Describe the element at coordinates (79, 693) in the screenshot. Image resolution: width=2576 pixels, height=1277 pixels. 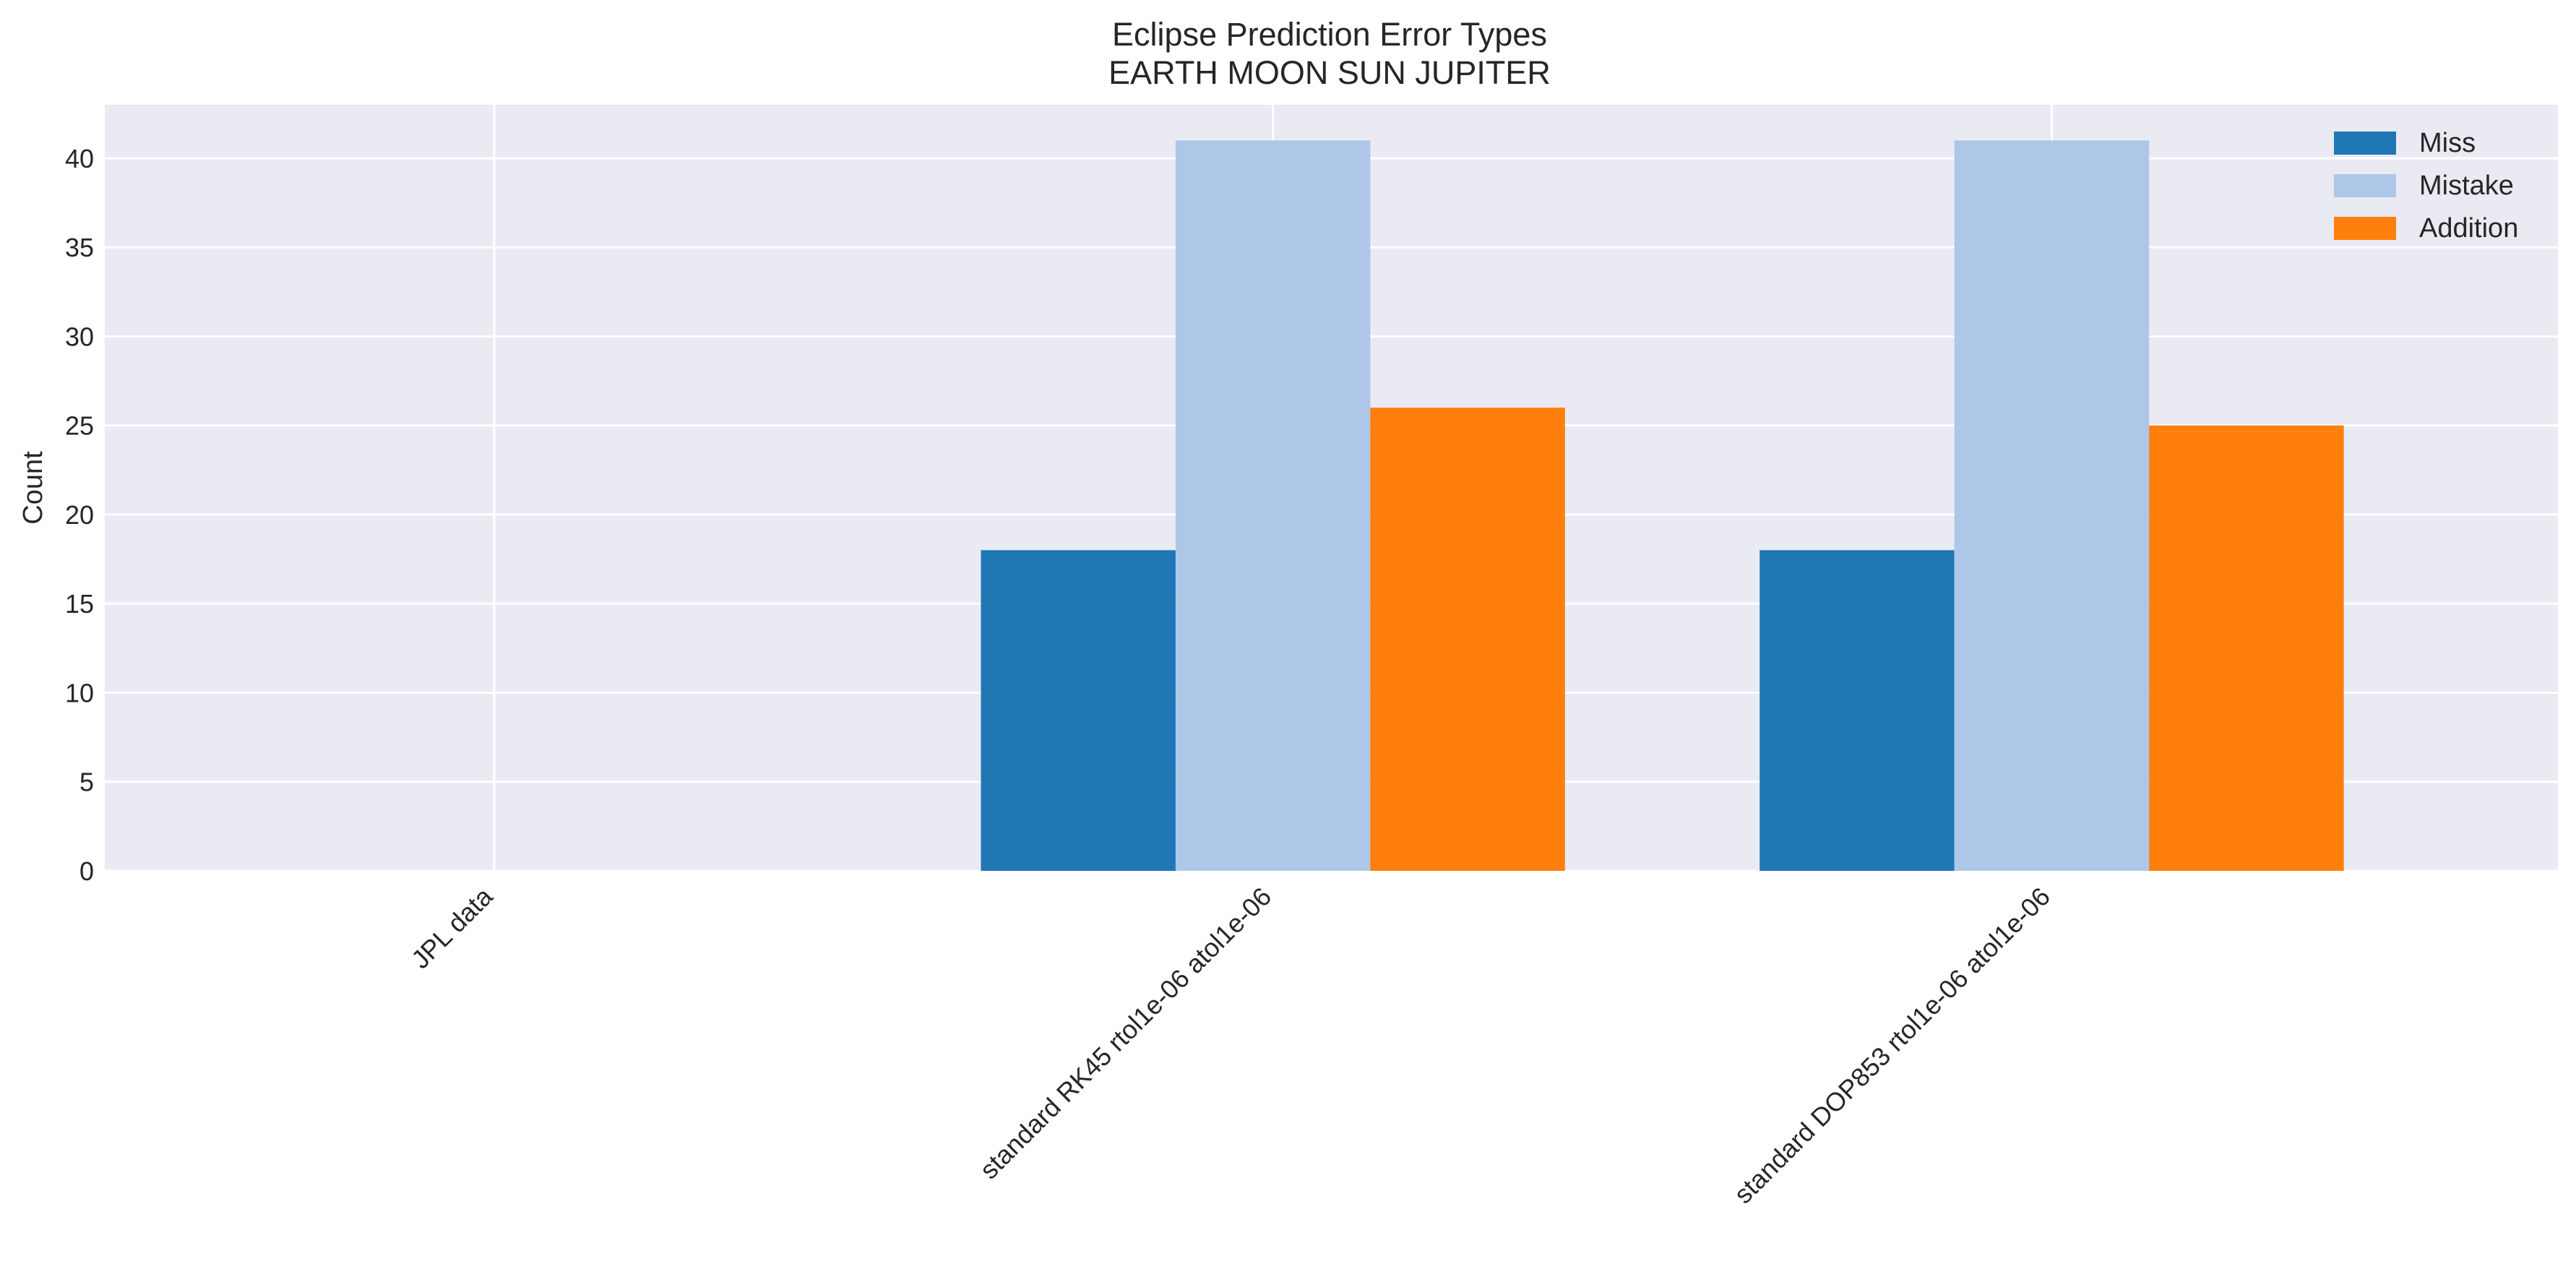
I see `y-tick-label-2: 10` at that location.